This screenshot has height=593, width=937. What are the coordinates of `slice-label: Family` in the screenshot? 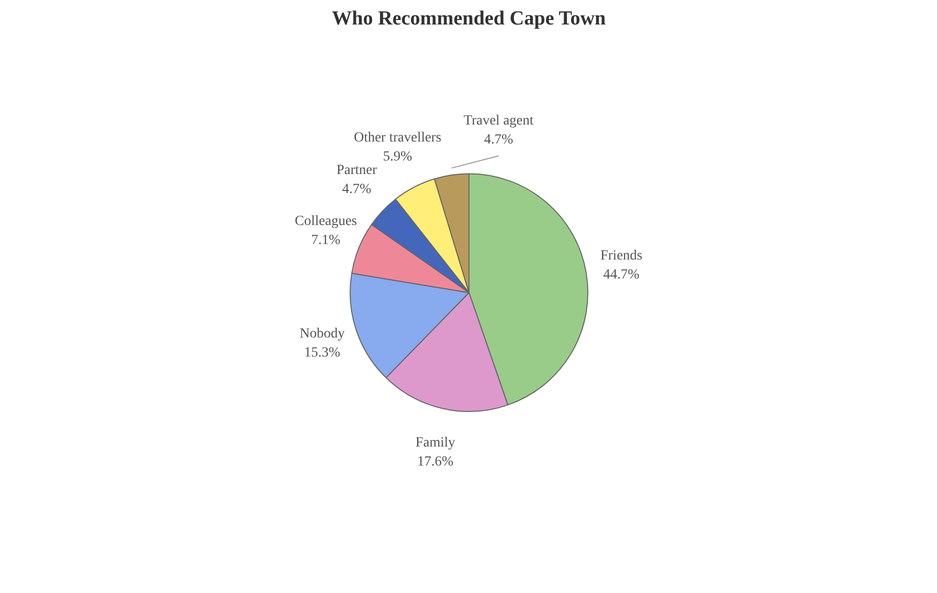 It's located at (435, 442).